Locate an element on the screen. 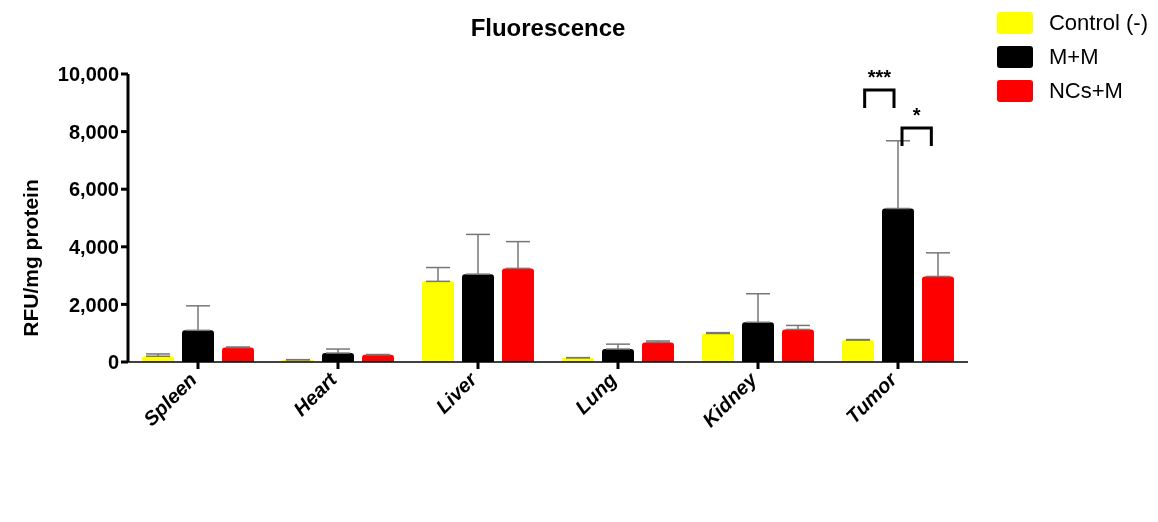 The image size is (1158, 522). legend-label: M+M is located at coordinates (1073, 57).